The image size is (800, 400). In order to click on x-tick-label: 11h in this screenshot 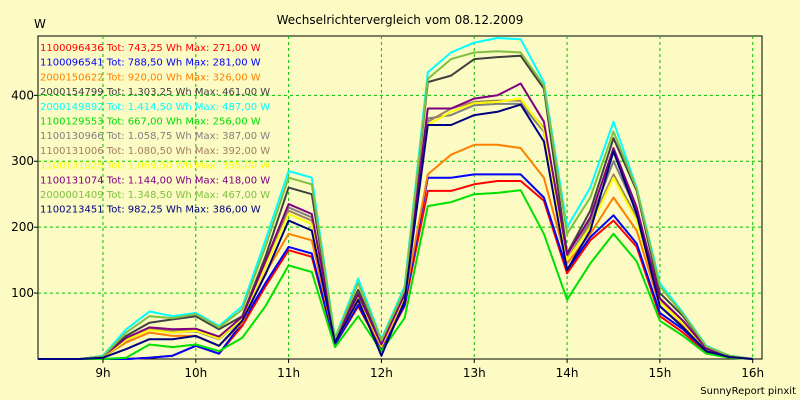, I will do `click(288, 373)`.